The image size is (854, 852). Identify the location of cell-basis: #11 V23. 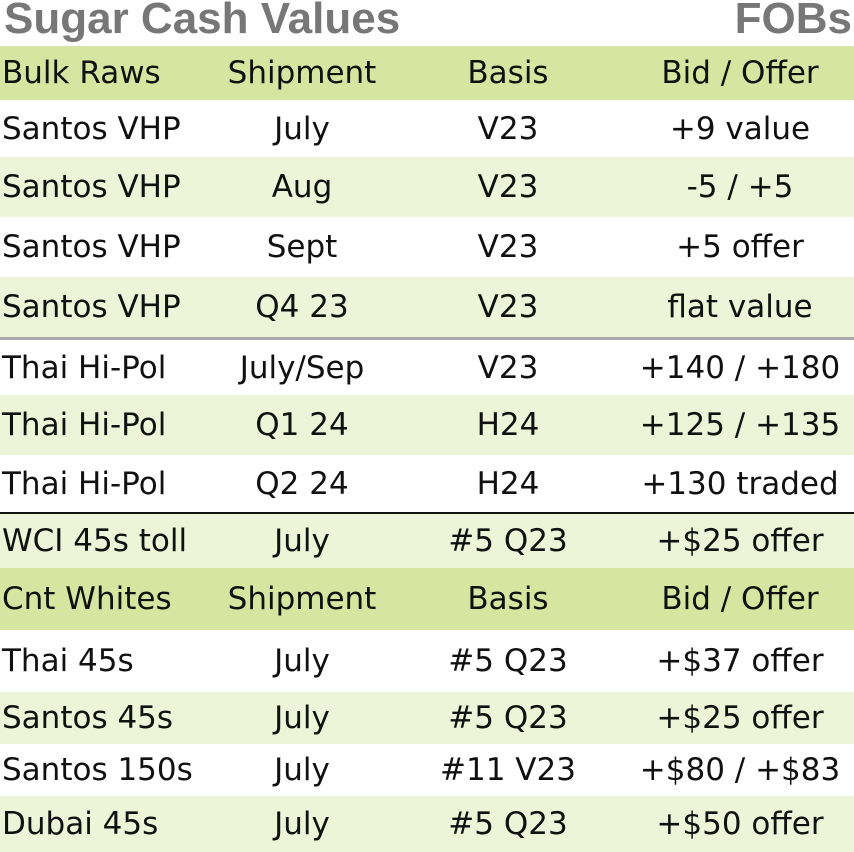
(508, 770).